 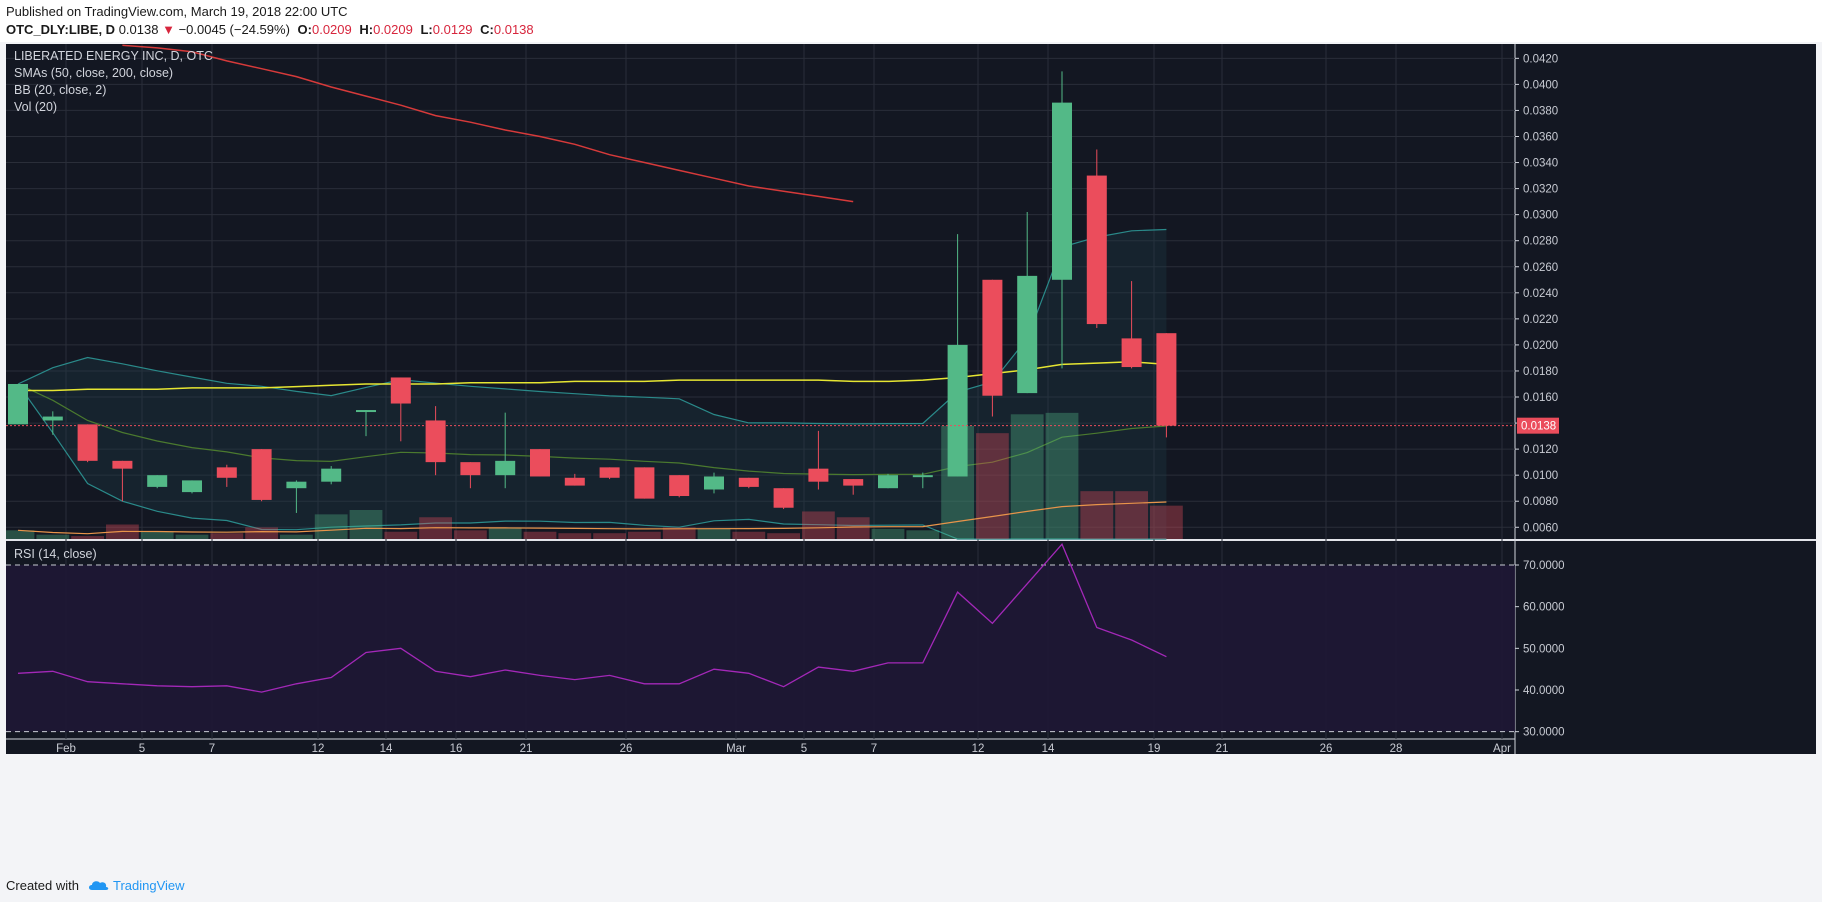 I want to click on price-tick-label: 0.0260, so click(x=1540, y=268).